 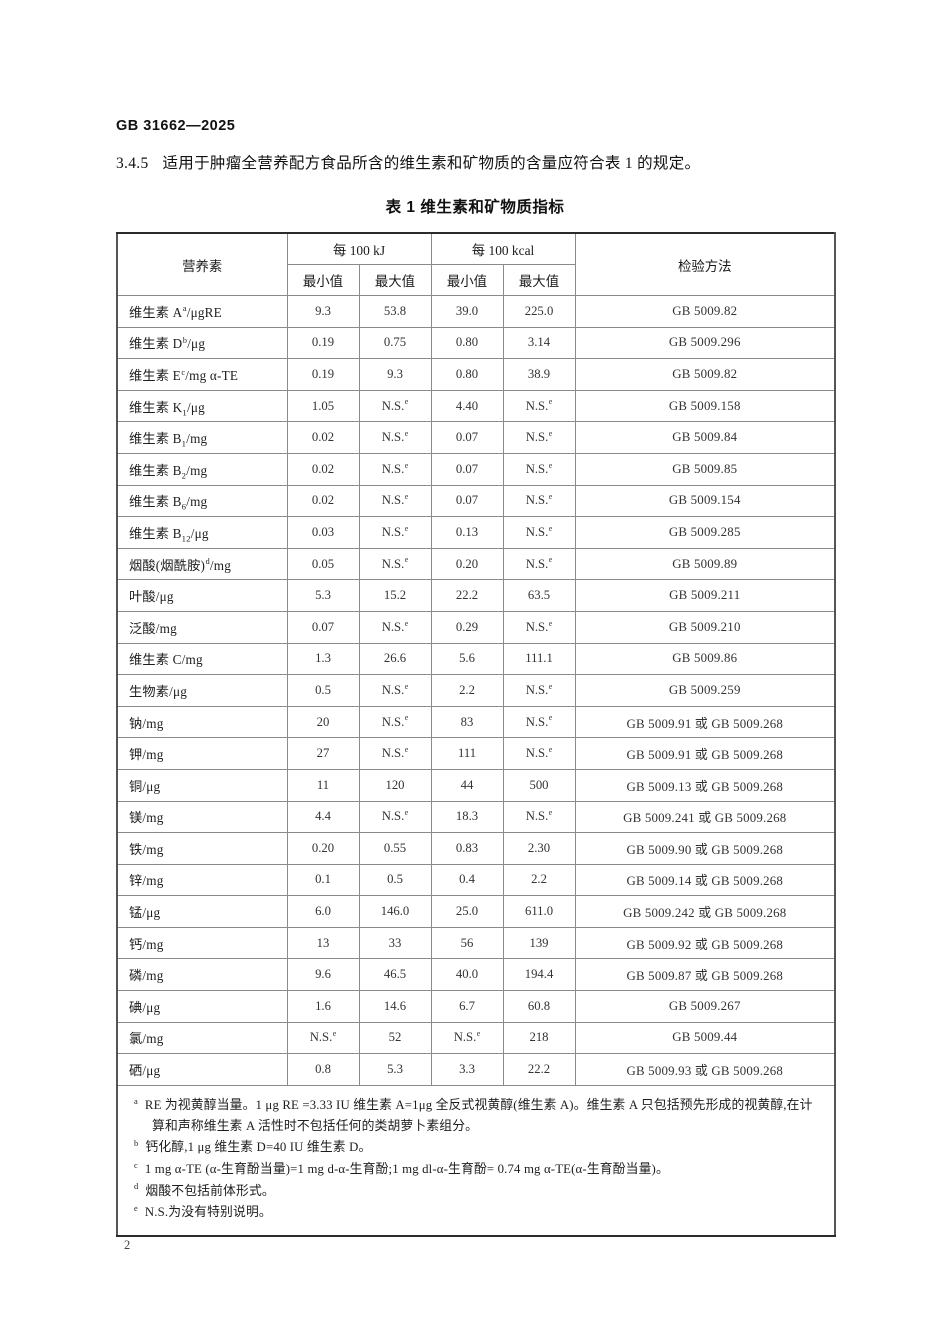 I want to click on cell-kcal-min: 56, so click(x=467, y=943).